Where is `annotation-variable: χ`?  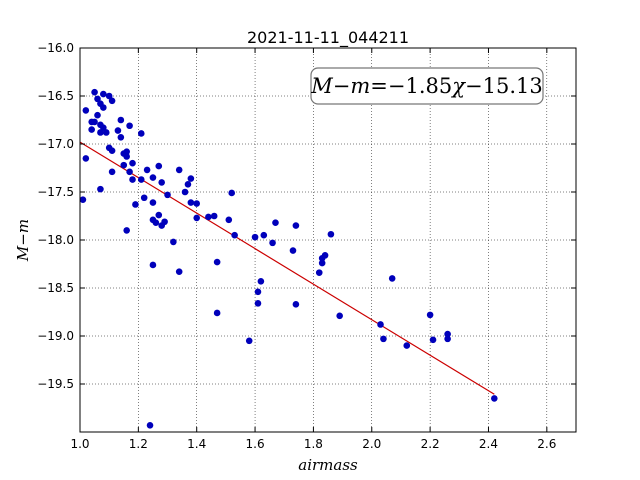
annotation-variable: χ is located at coordinates (458, 86).